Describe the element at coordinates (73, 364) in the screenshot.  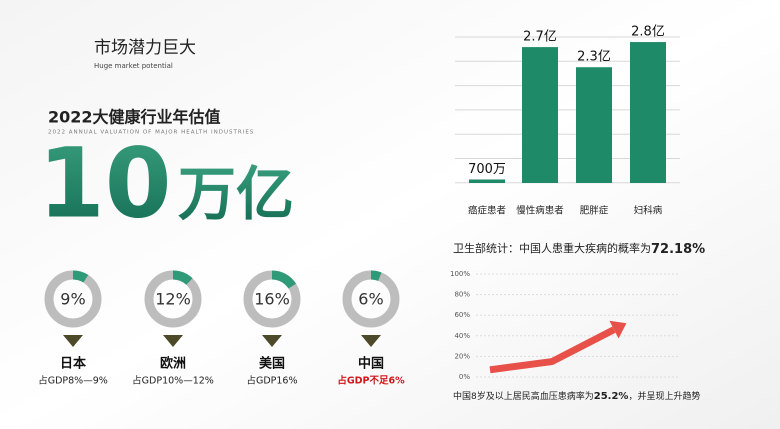
I see `country-name: 日本` at that location.